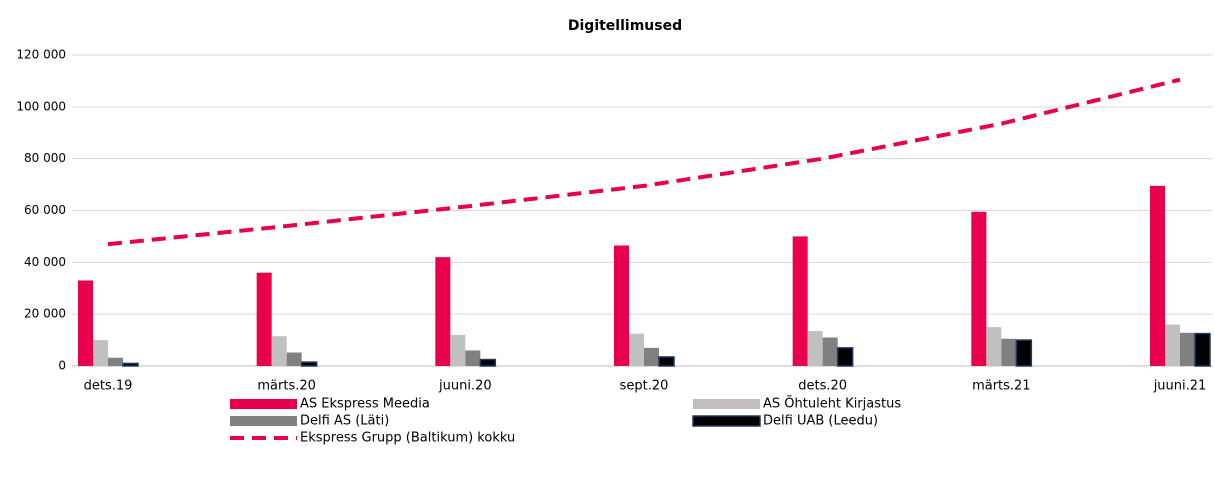  Describe the element at coordinates (465, 386) in the screenshot. I see `x-tick-label: juuni.20` at that location.